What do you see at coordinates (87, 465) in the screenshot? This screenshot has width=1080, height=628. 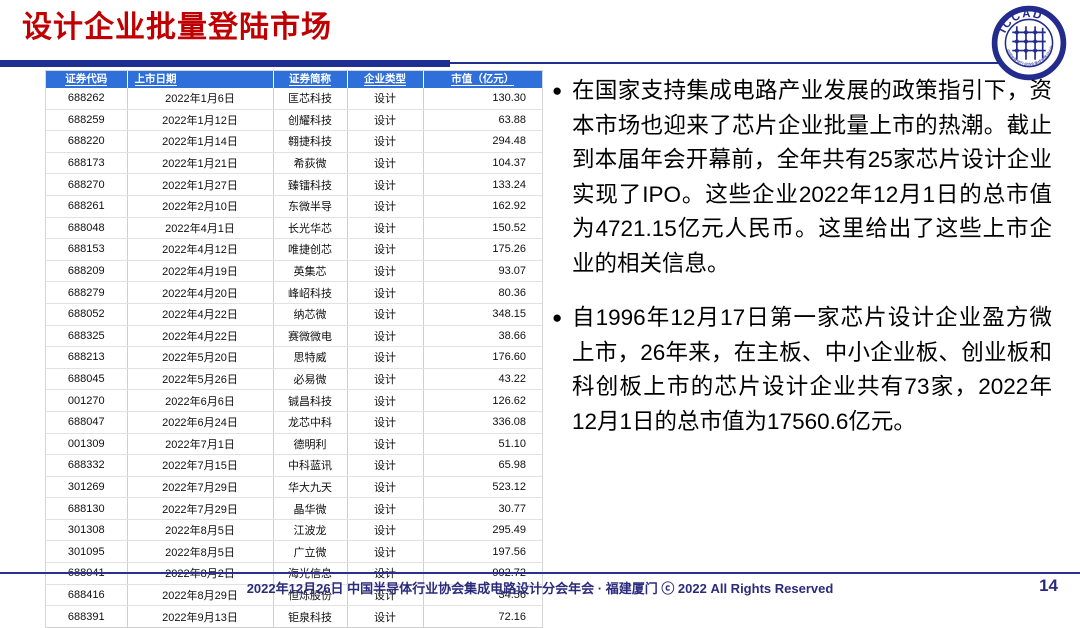 I see `cell-code: 688332` at bounding box center [87, 465].